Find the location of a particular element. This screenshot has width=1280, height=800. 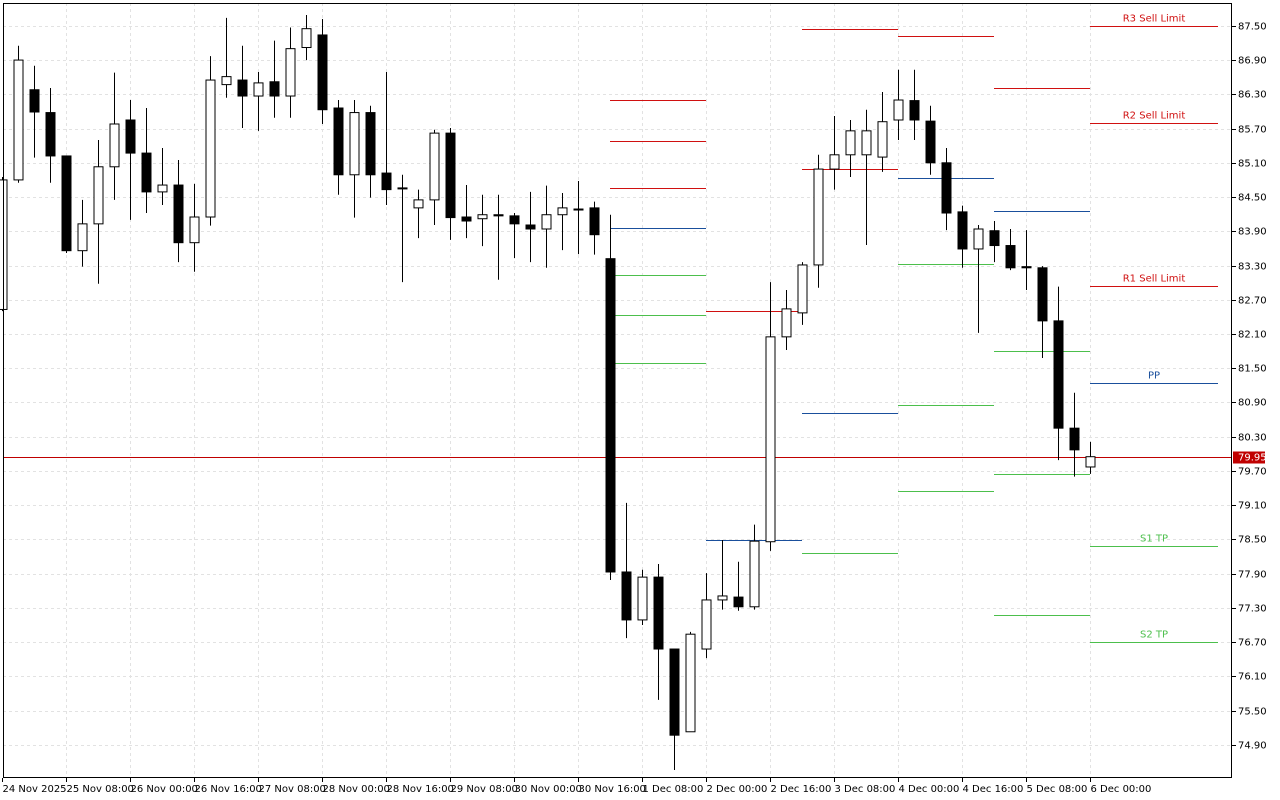

y-tick-label: 80.90 is located at coordinates (1252, 403).